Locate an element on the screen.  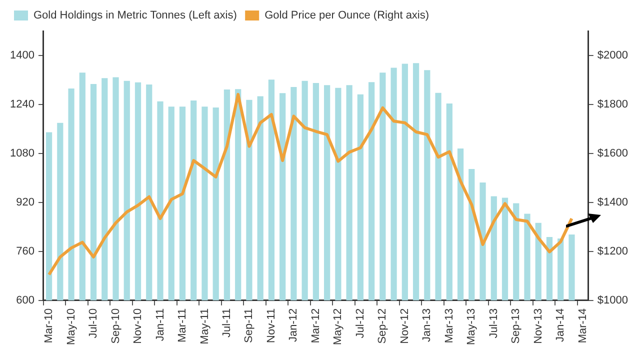
legend-label: Gold Holdings in Metric Tonnes (Left axis) is located at coordinates (135, 16).